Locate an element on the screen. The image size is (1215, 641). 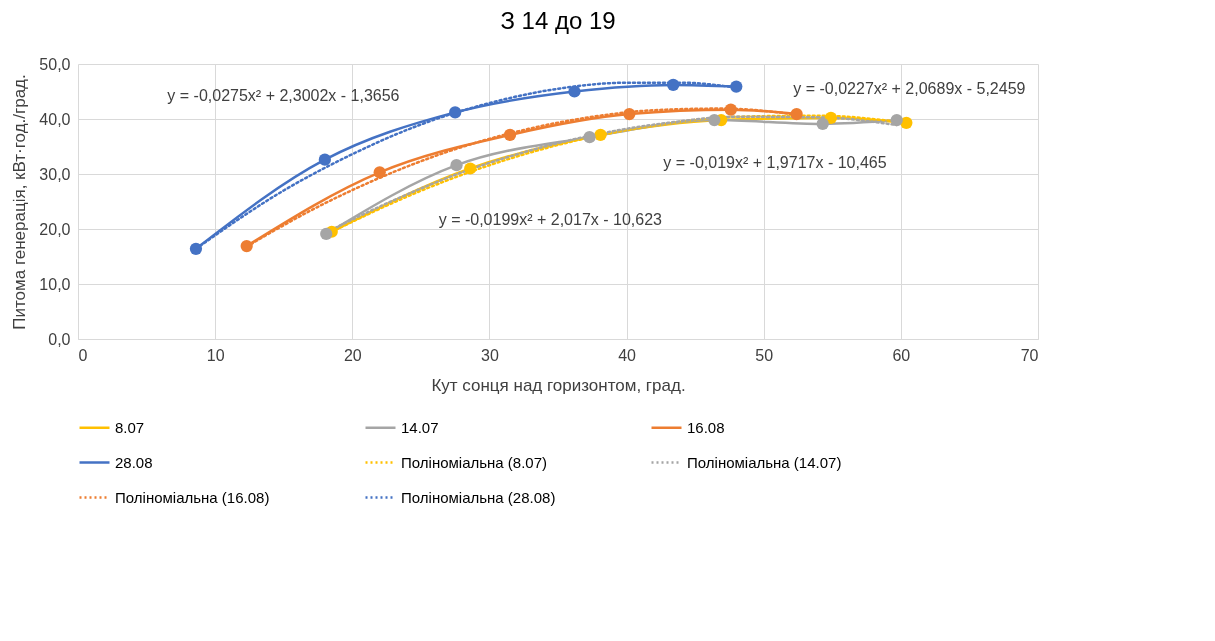
annotation: y = -0,019x² + 1,9717x - 10,465 is located at coordinates (775, 162).